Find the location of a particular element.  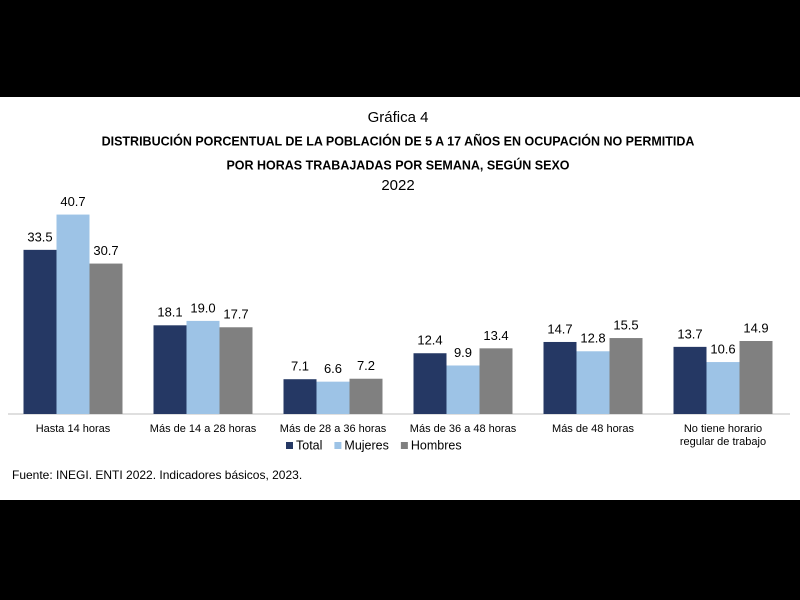

data-label: 30.7 is located at coordinates (105, 250).